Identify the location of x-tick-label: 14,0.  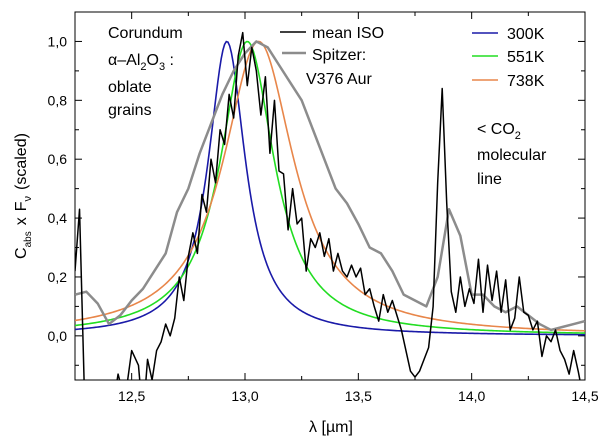
(471, 396).